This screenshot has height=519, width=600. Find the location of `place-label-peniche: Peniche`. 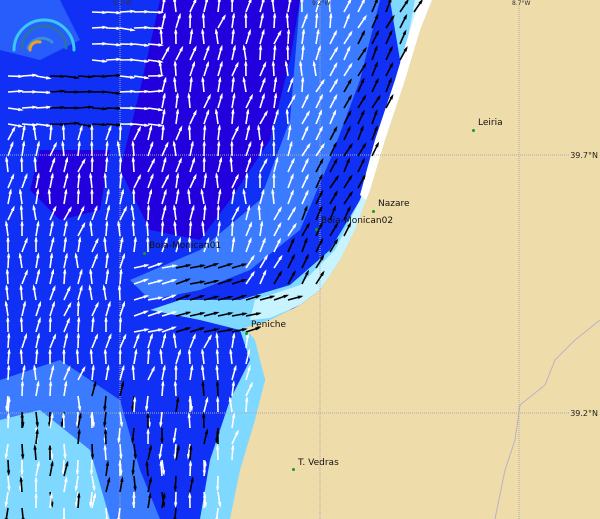

place-label-peniche: Peniche is located at coordinates (269, 325).